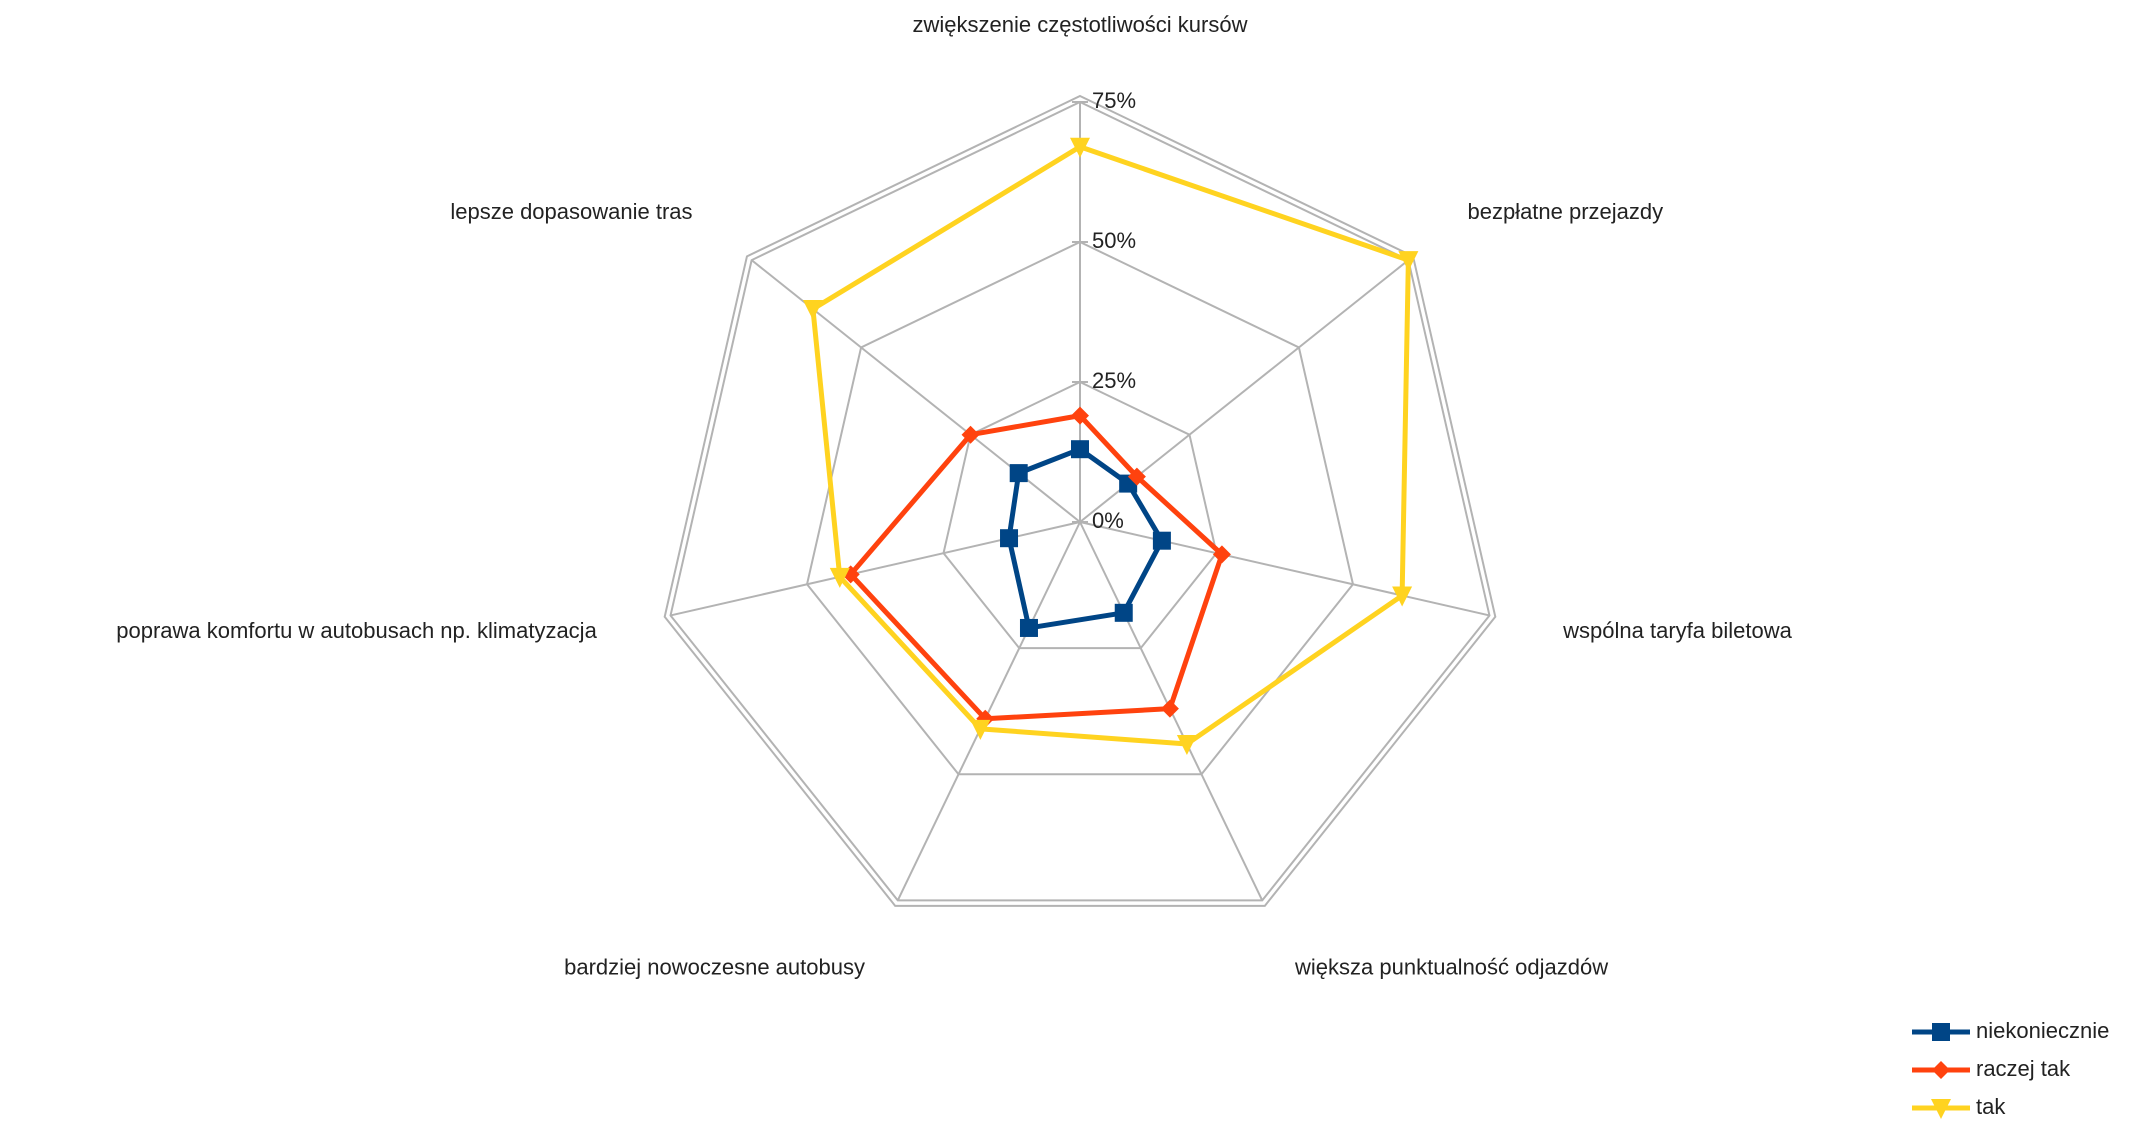  I want to click on category-label: zwiększenie częstotliwości kursów, so click(1080, 24).